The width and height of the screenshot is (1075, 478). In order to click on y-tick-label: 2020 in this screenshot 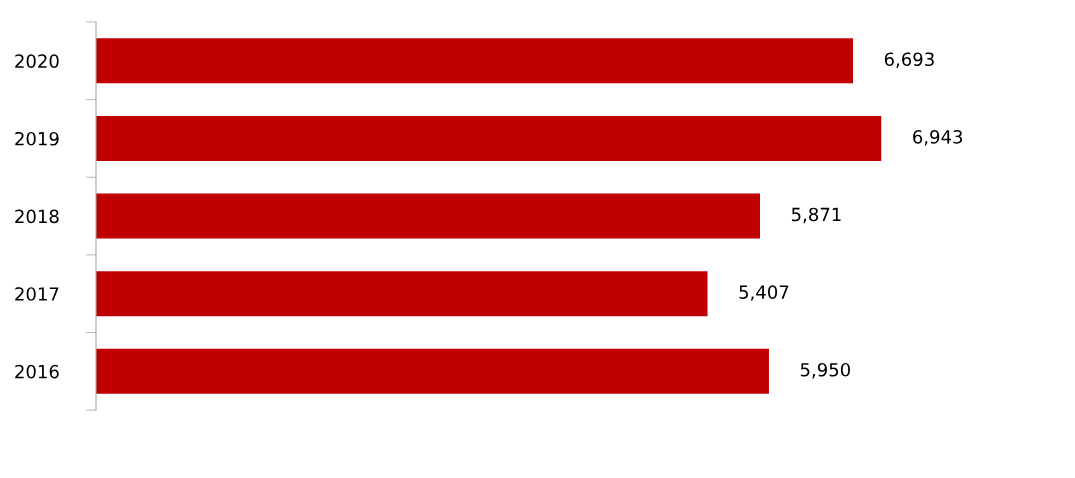, I will do `click(37, 61)`.